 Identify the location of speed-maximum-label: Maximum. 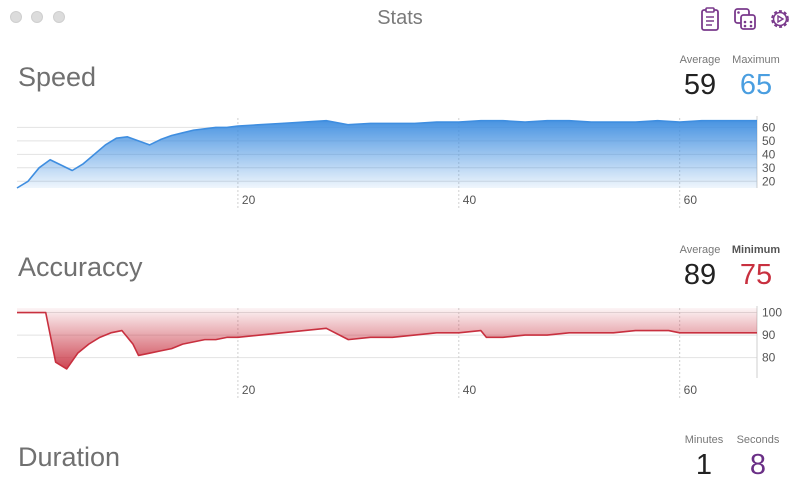
(756, 60).